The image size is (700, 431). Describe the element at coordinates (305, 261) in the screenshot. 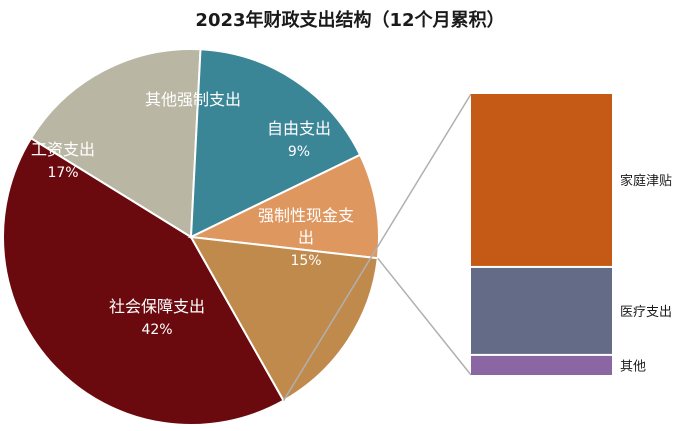

I see `pie-value-slice-4: 15%` at that location.